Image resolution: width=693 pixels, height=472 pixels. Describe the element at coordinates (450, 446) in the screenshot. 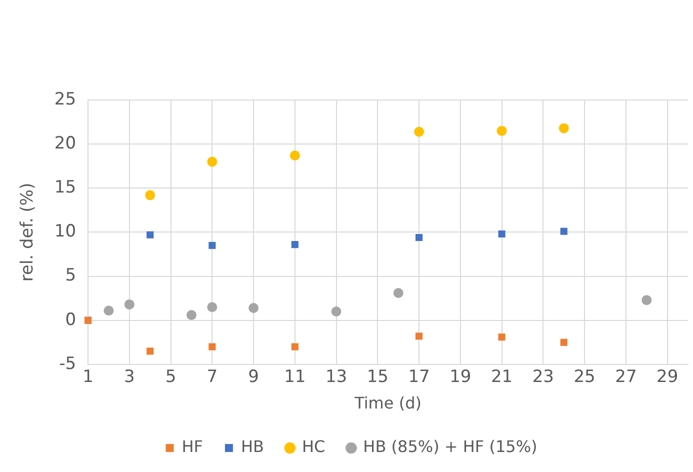

I see `legend-label: HB (85%) + HF (15%)` at that location.